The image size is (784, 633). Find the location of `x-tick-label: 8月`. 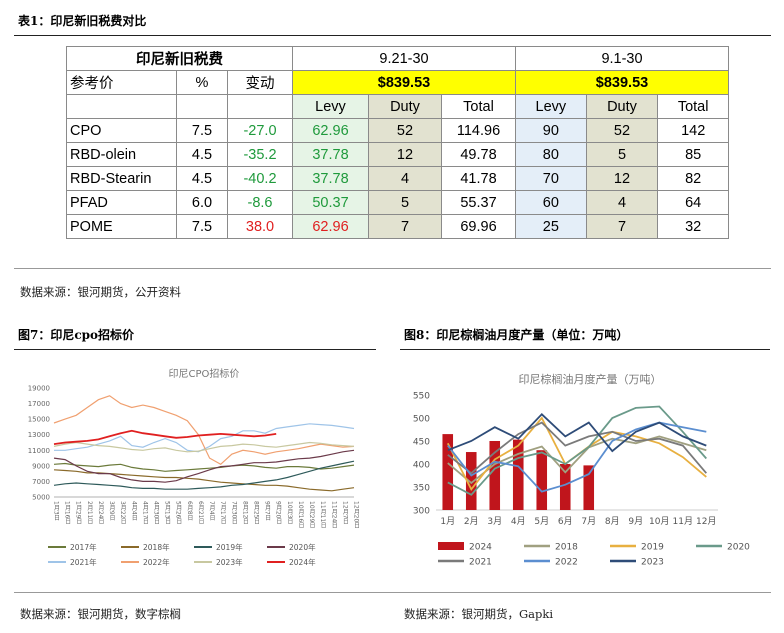

x-tick-label: 8月 is located at coordinates (612, 521).